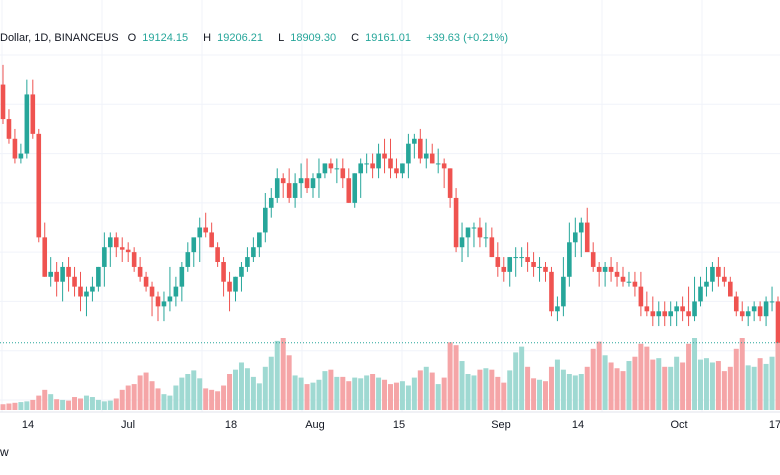 The image size is (780, 475). I want to click on legend-open: 19124.15, so click(165, 38).